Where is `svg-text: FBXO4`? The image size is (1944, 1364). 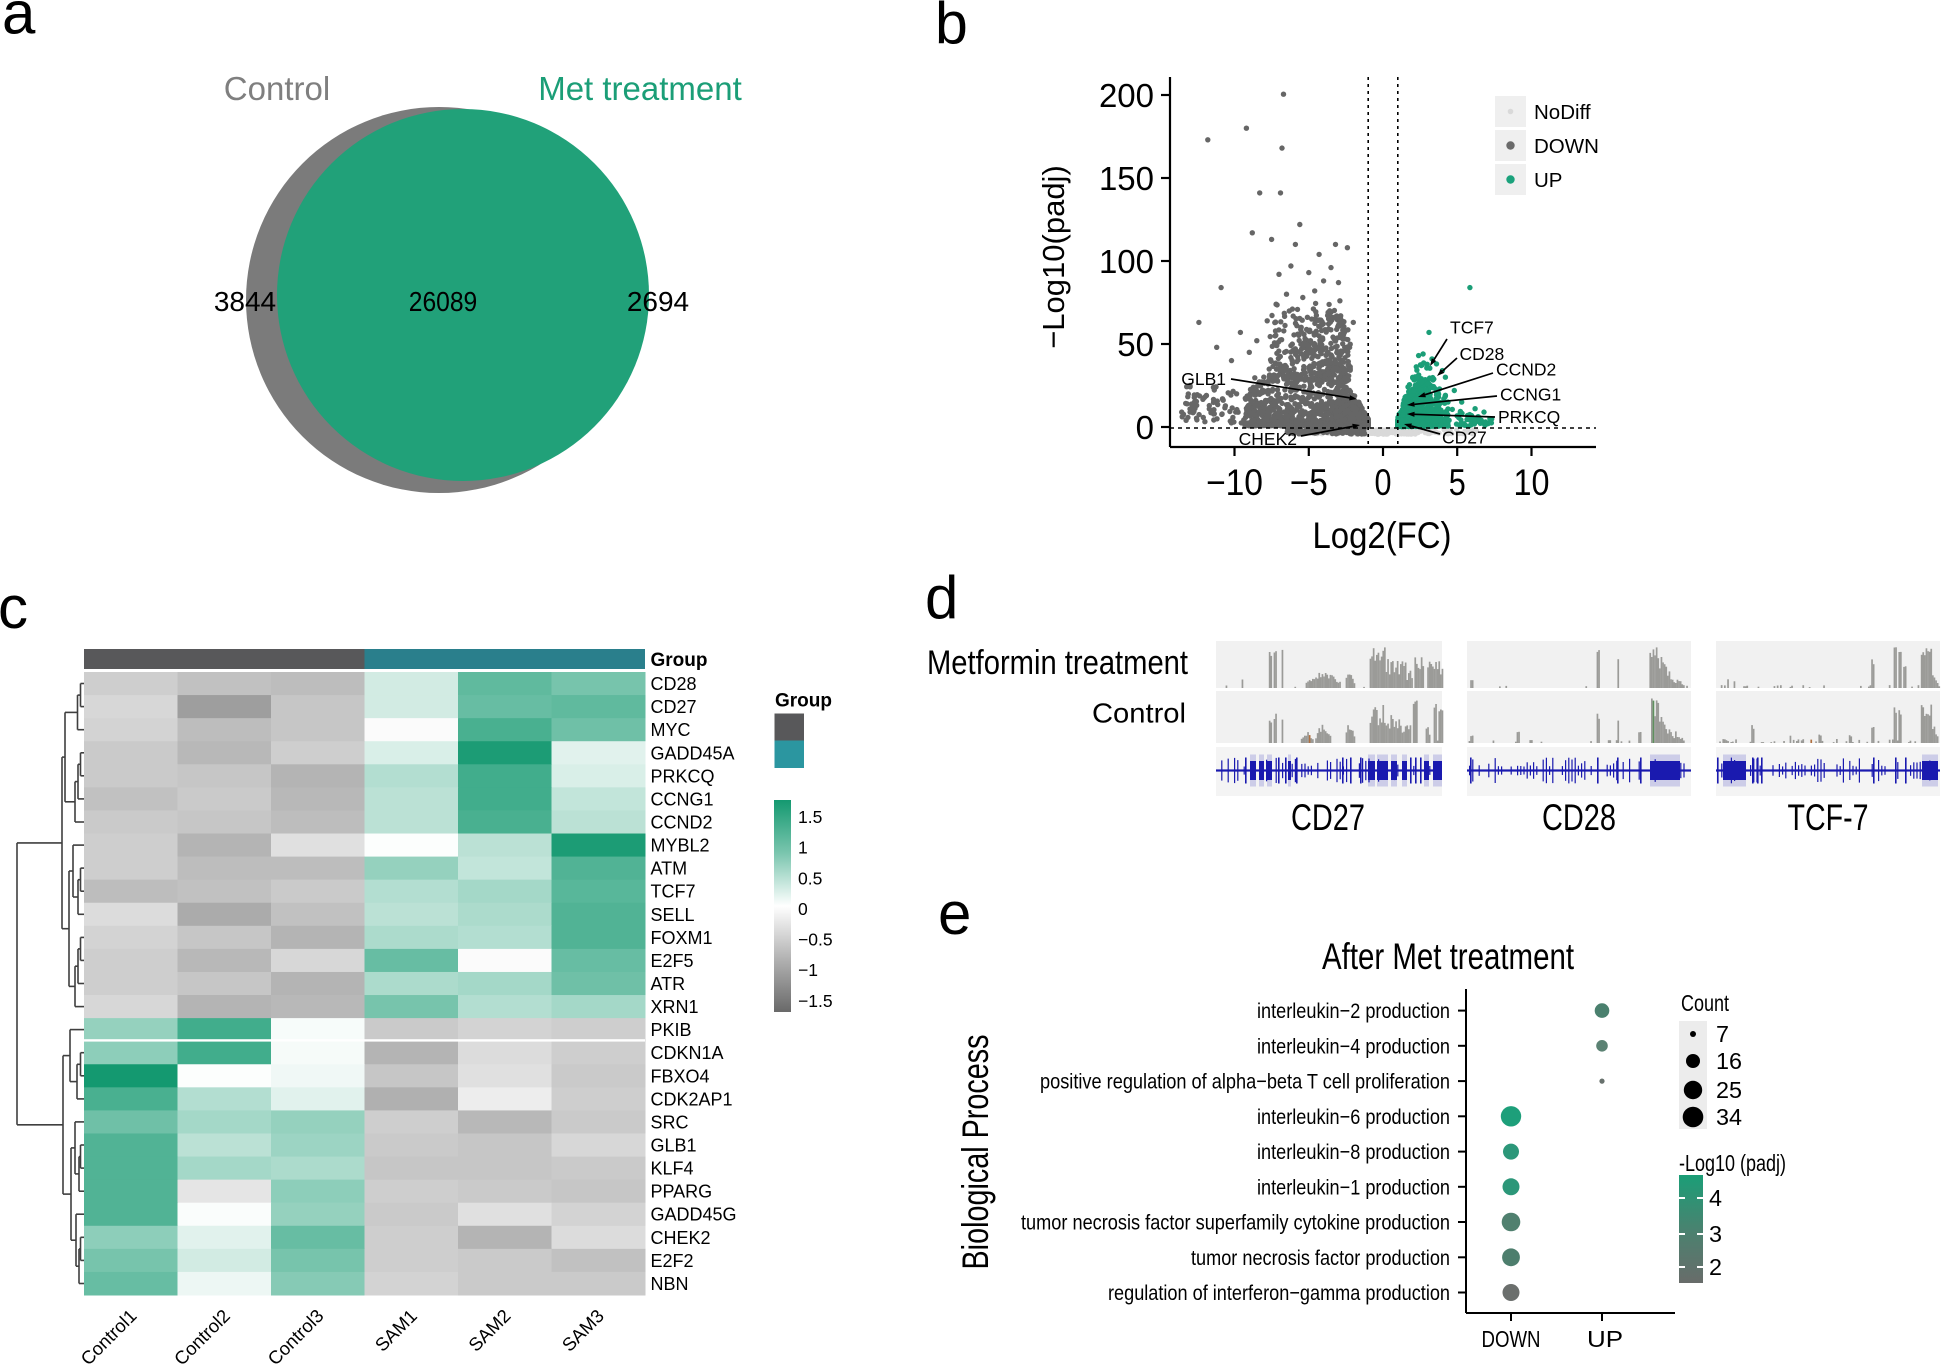 svg-text: FBXO4 is located at coordinates (680, 1076).